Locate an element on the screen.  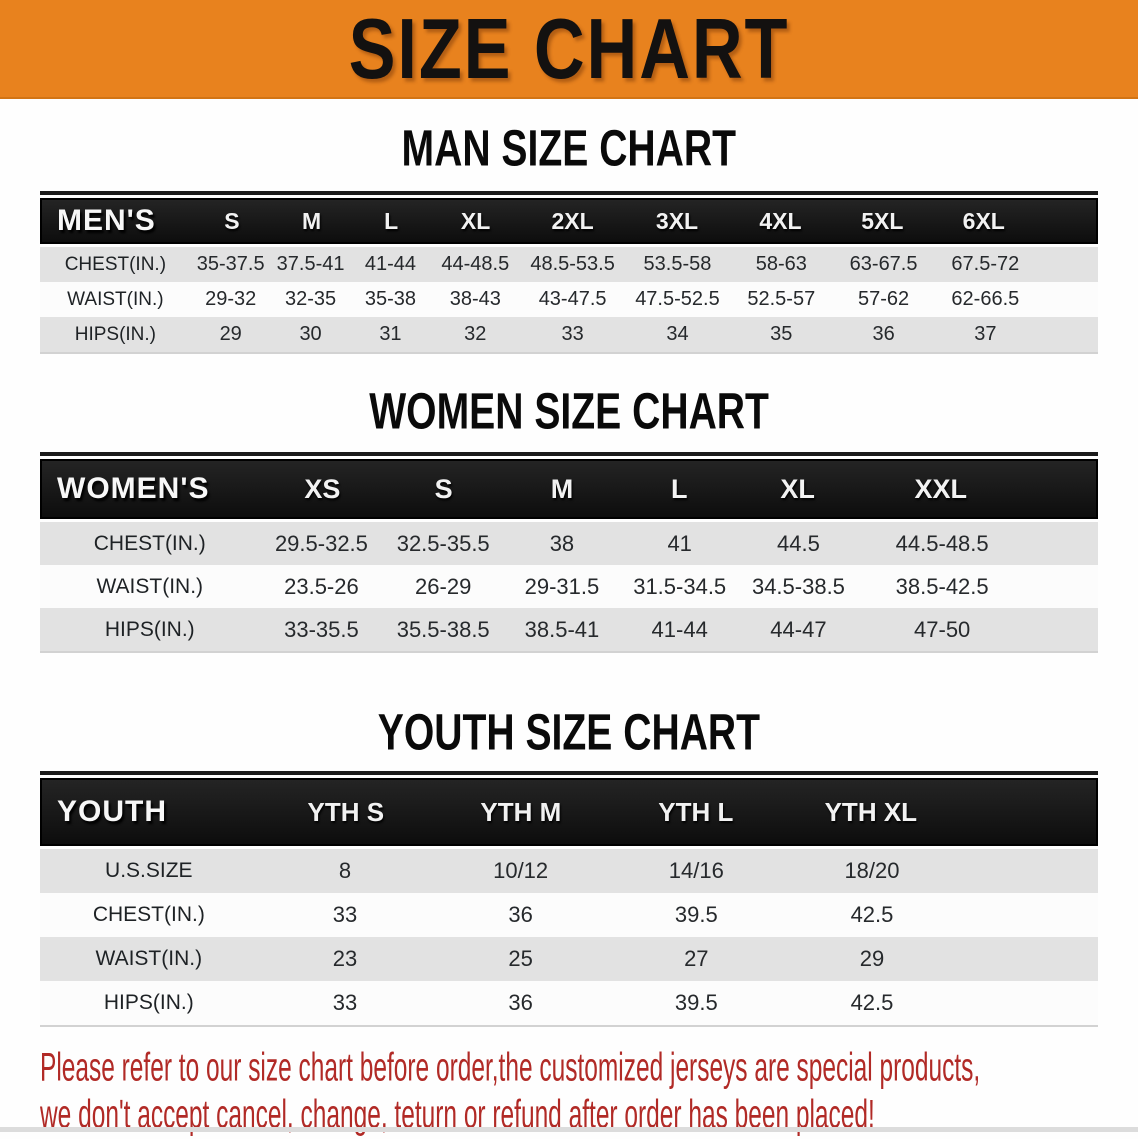
size-value-cell: 41-44 is located at coordinates (679, 629).